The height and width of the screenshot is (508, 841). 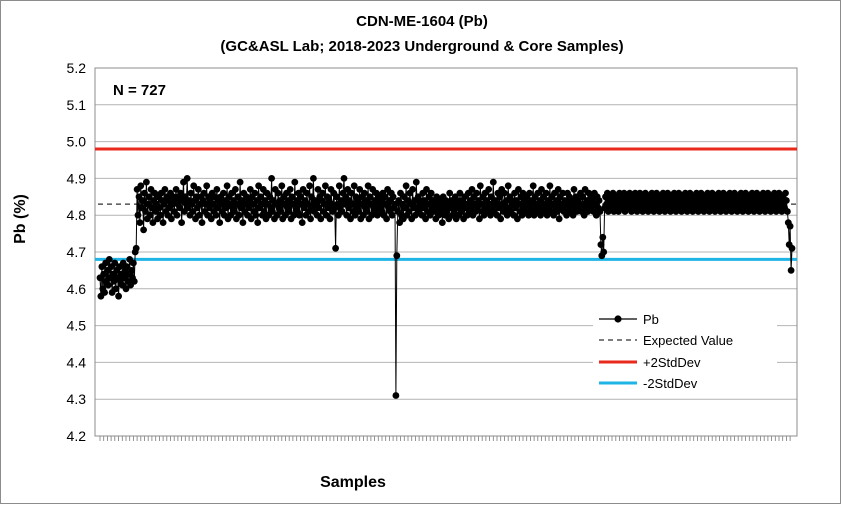 I want to click on x-axis-label: Samples, so click(x=353, y=482).